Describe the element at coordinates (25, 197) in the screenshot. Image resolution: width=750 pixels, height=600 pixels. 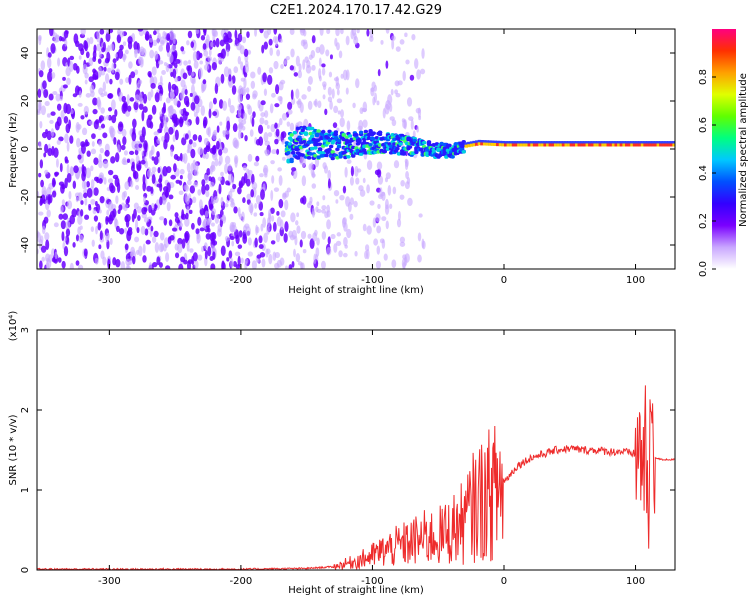
I see `spectrogram-y-tick-label: -20` at that location.